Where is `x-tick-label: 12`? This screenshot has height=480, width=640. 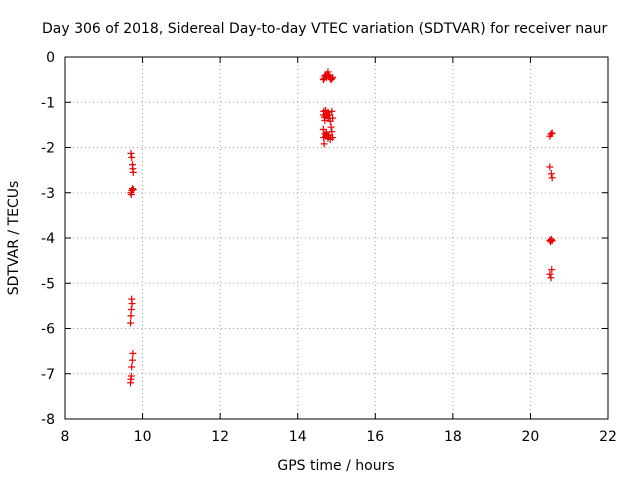 x-tick-label: 12 is located at coordinates (220, 437).